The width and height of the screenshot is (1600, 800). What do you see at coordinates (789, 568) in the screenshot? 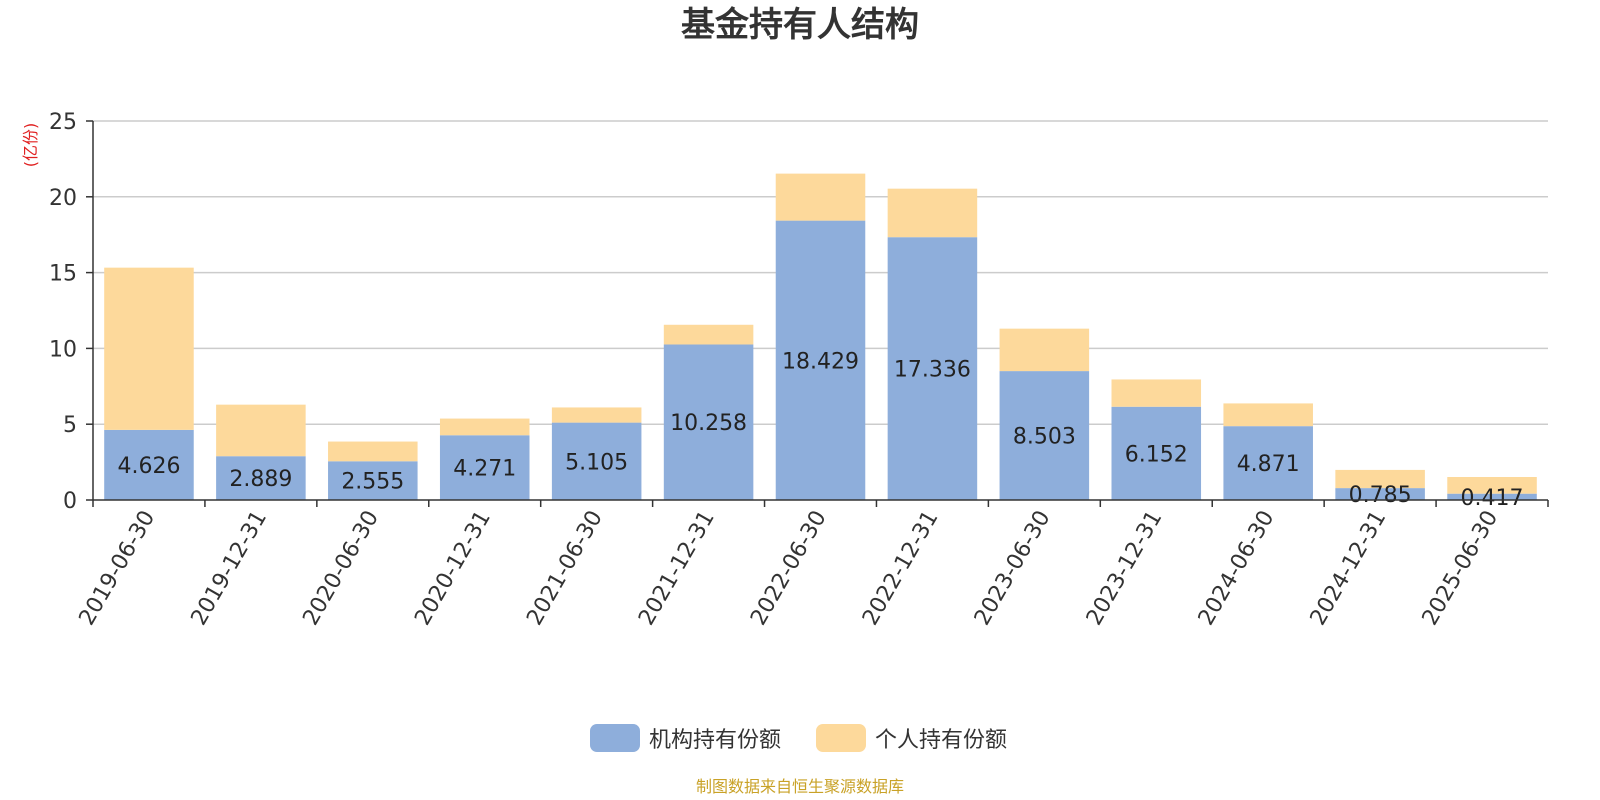
I see `x-tick-label: 2022-06-30` at bounding box center [789, 568].